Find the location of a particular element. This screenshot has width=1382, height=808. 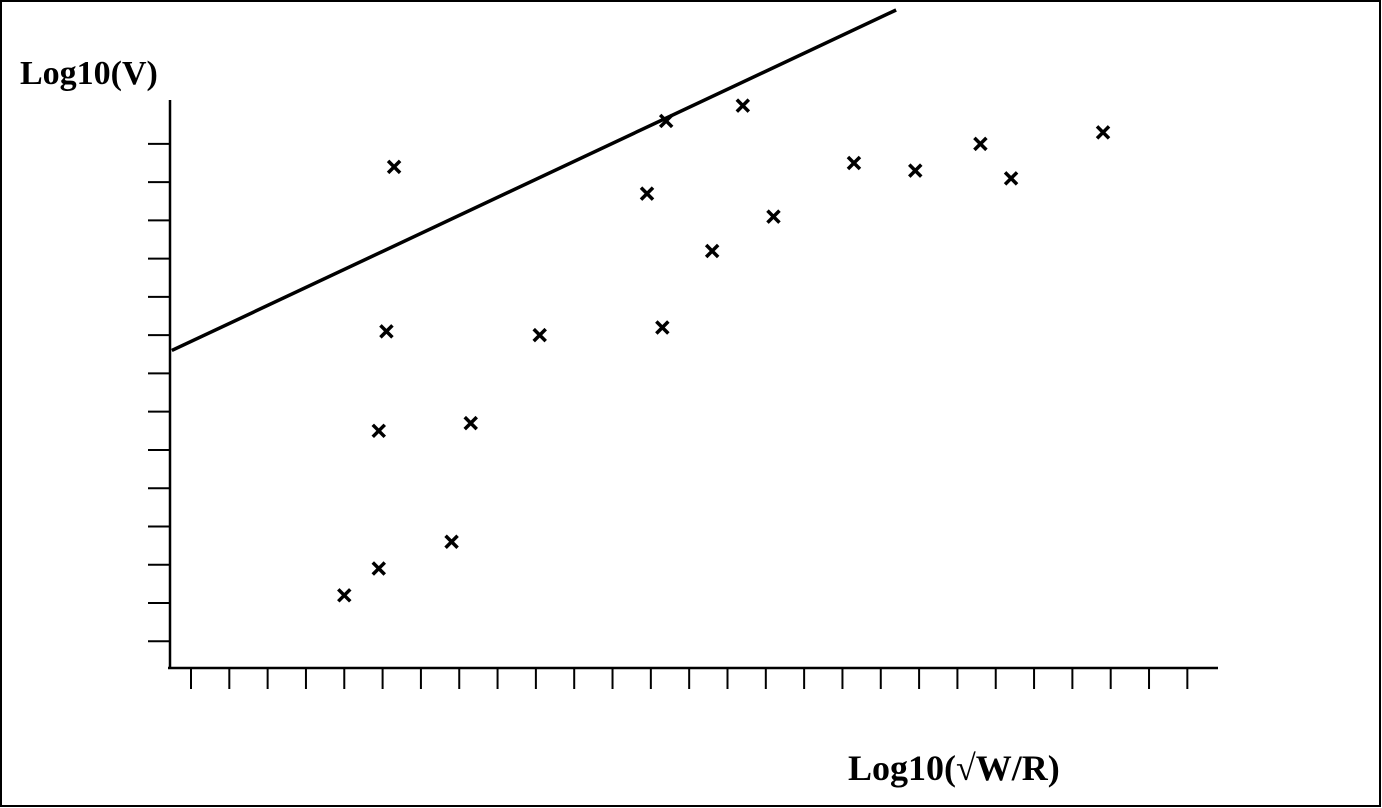

y-axis-label: Log10(V) is located at coordinates (89, 73).